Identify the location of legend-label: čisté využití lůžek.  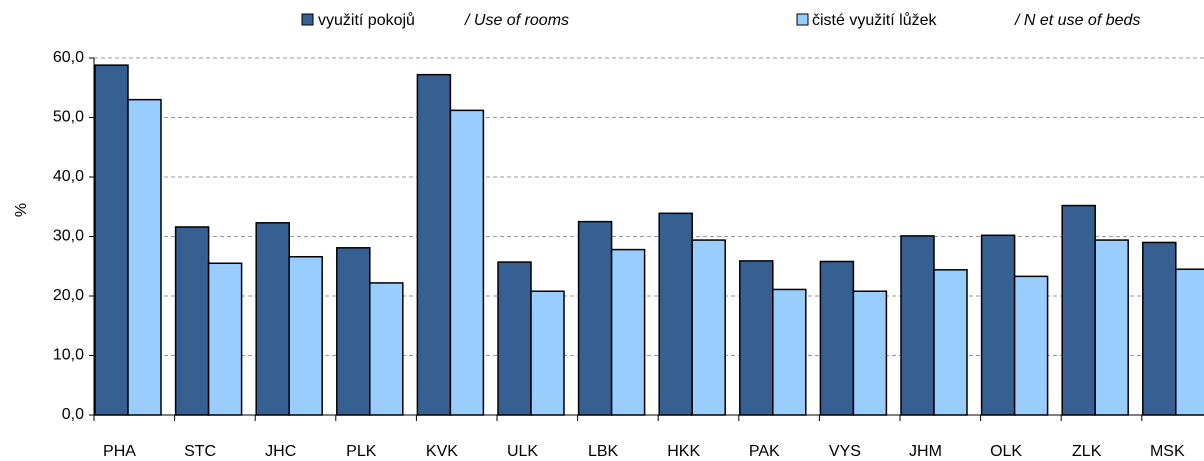
(874, 20).